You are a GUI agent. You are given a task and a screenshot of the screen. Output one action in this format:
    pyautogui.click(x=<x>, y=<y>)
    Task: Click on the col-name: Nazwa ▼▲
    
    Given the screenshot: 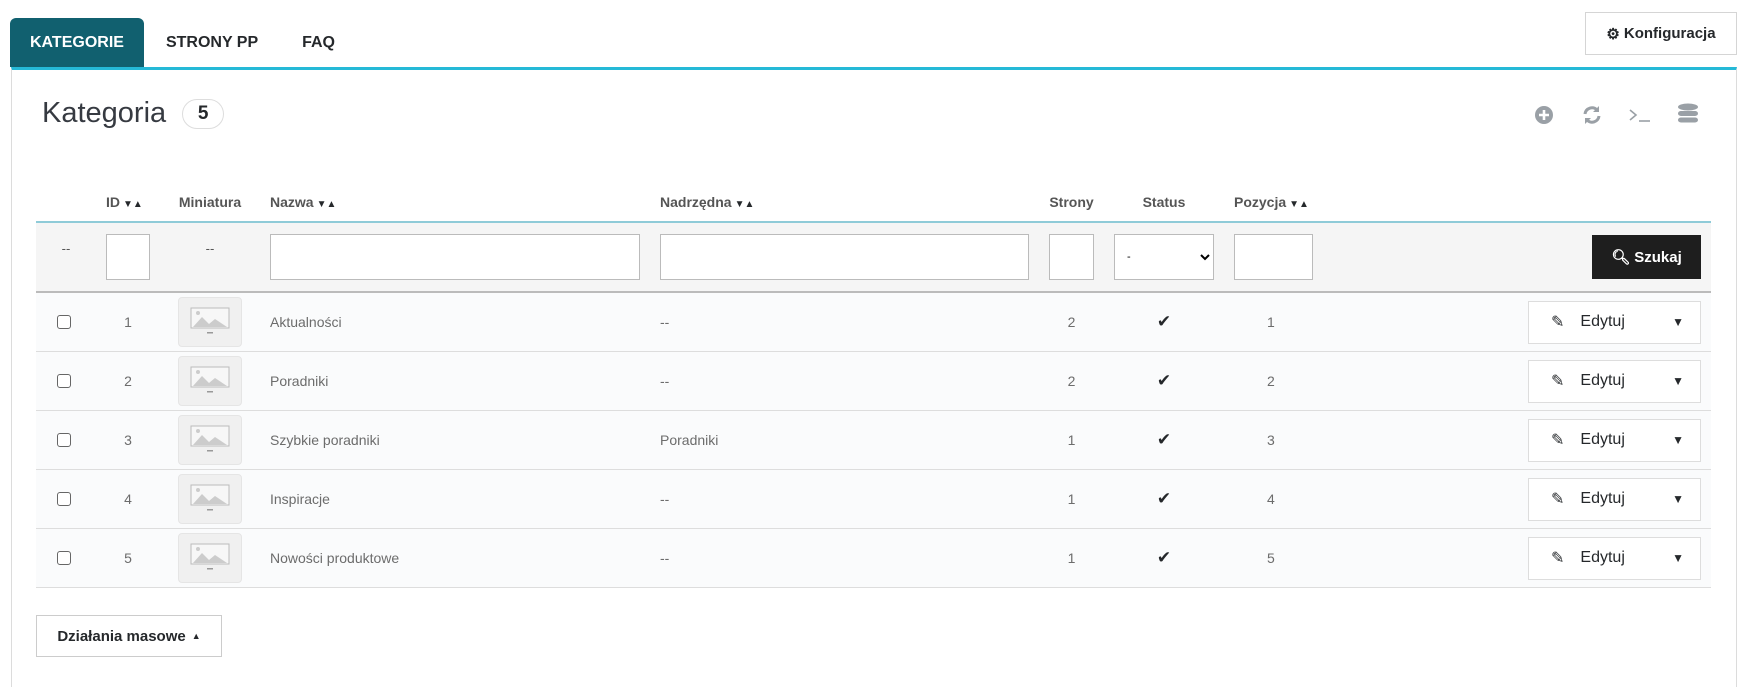 What is the action you would take?
    pyautogui.click(x=303, y=202)
    